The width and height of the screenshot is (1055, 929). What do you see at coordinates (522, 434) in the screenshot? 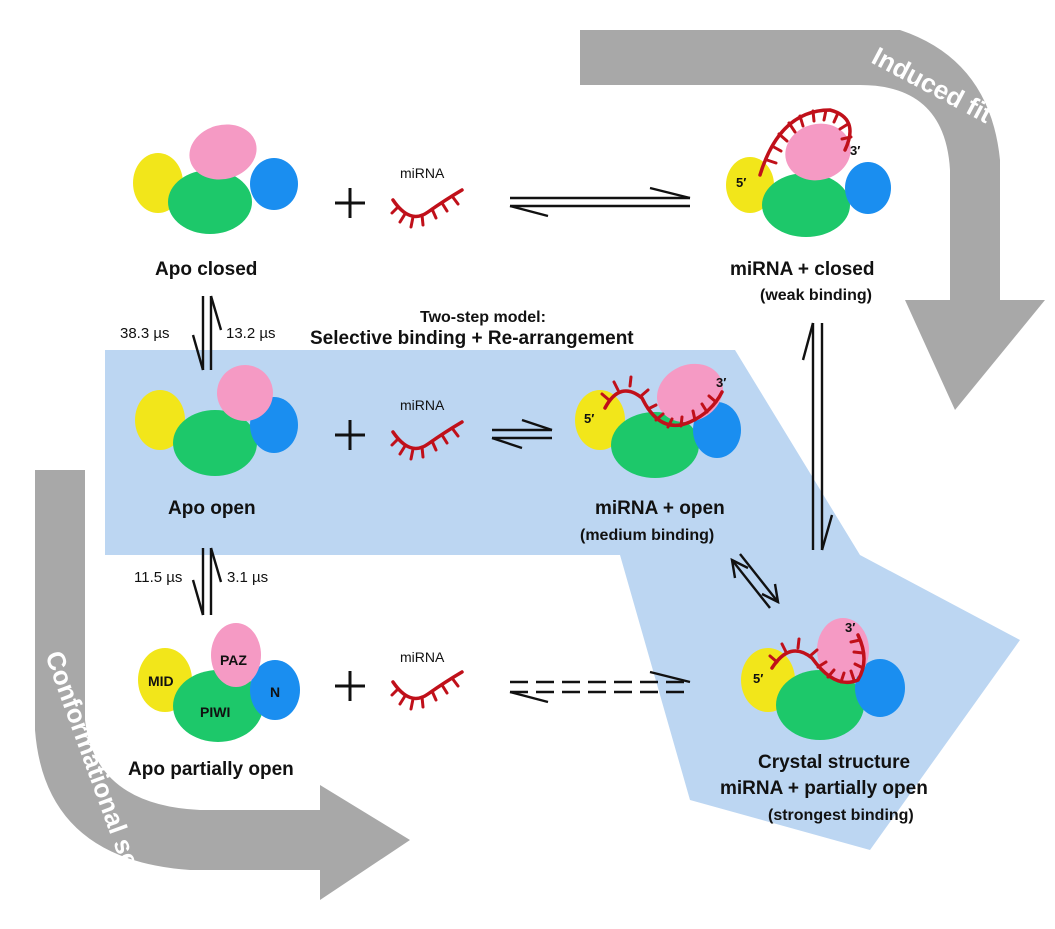
I see `equilibrium-arrow-middle` at bounding box center [522, 434].